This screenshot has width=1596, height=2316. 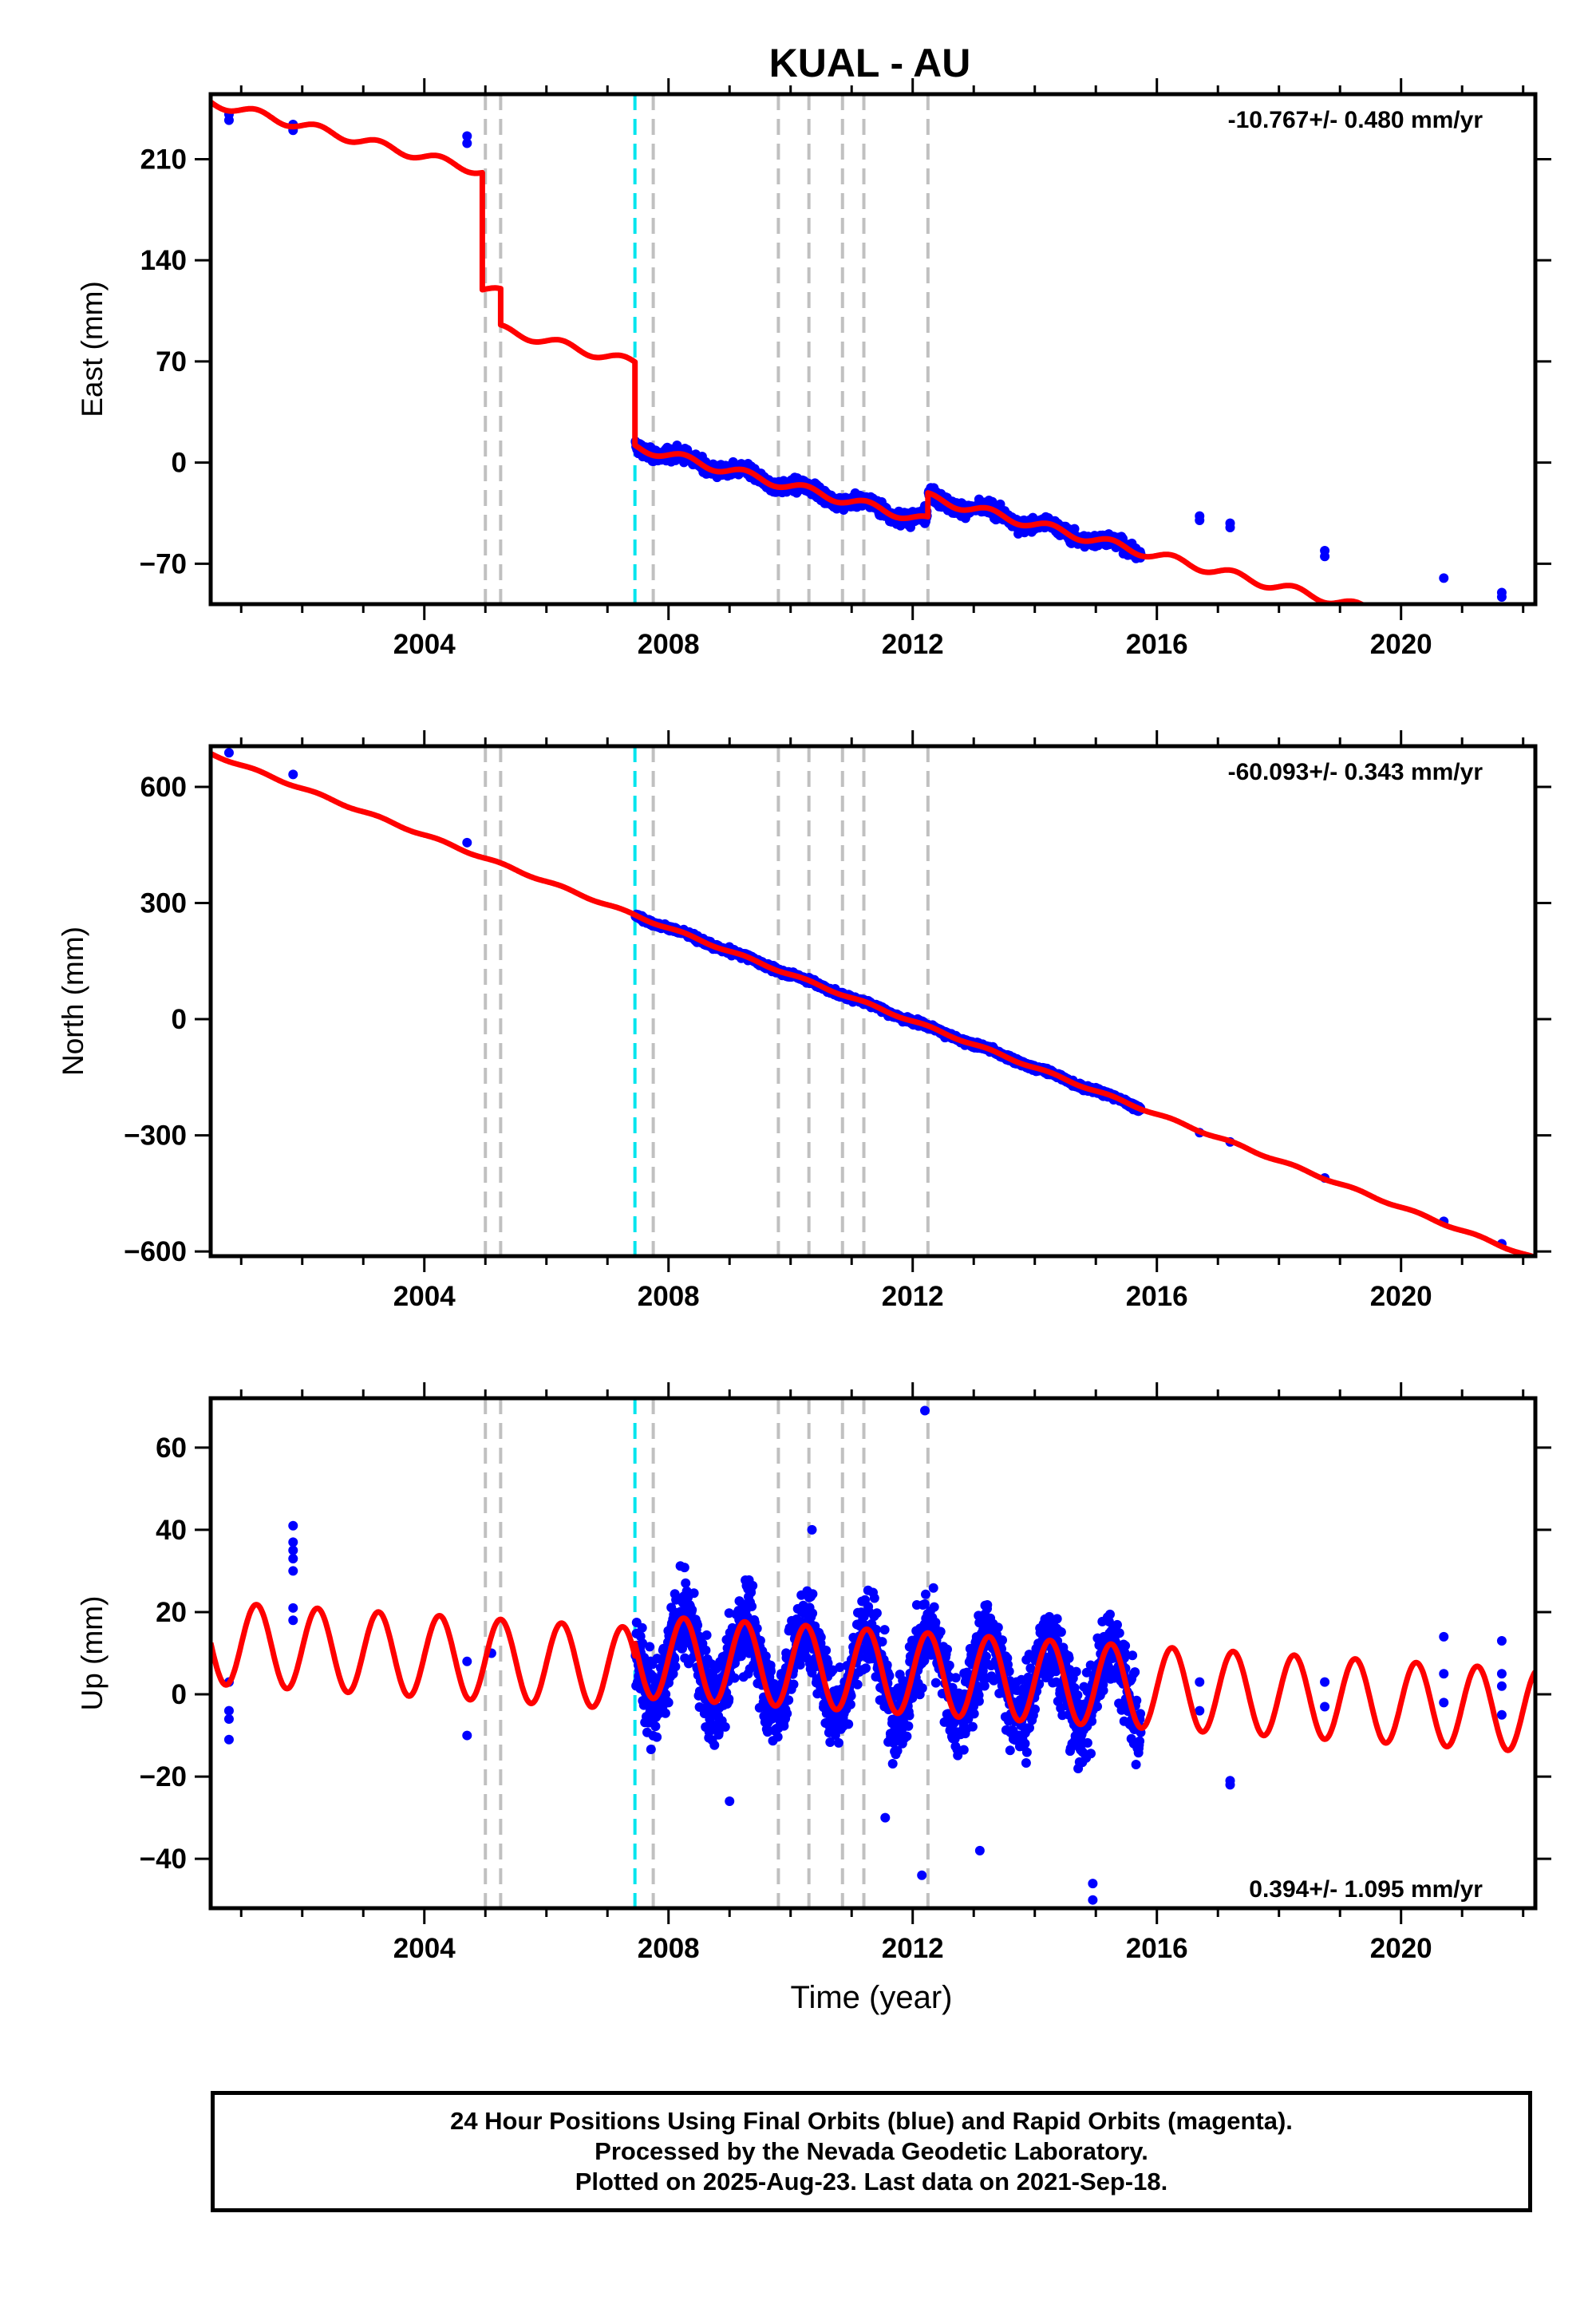 What do you see at coordinates (1355, 120) in the screenshot?
I see `rate-annotation: -10.767+/- 0.480 mm/yr` at bounding box center [1355, 120].